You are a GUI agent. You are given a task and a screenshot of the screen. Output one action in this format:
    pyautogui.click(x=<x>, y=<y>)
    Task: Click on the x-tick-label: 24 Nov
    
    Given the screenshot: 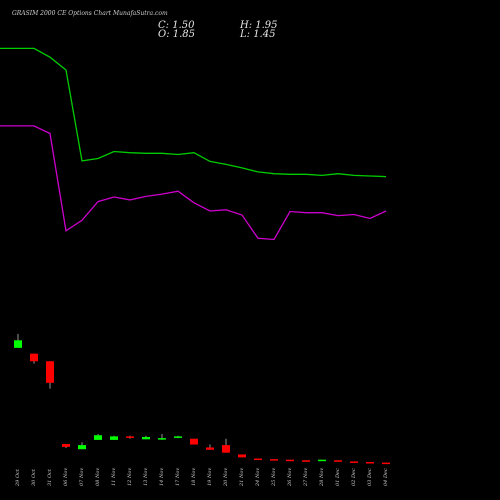 What is the action you would take?
    pyautogui.click(x=258, y=476)
    